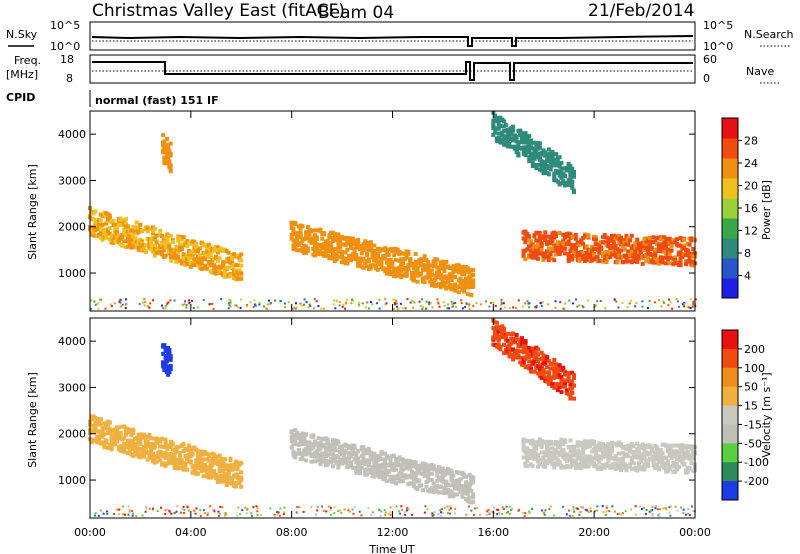  I want to click on colorbar-segment, so click(730, 491).